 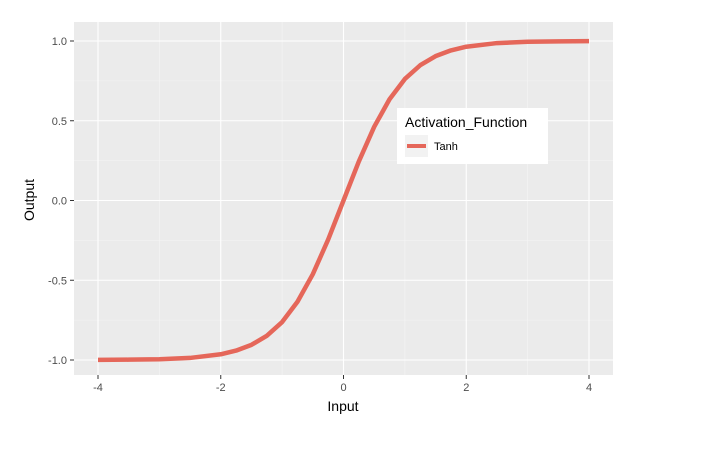 I want to click on y-tick-label: 0.0, so click(x=59, y=202).